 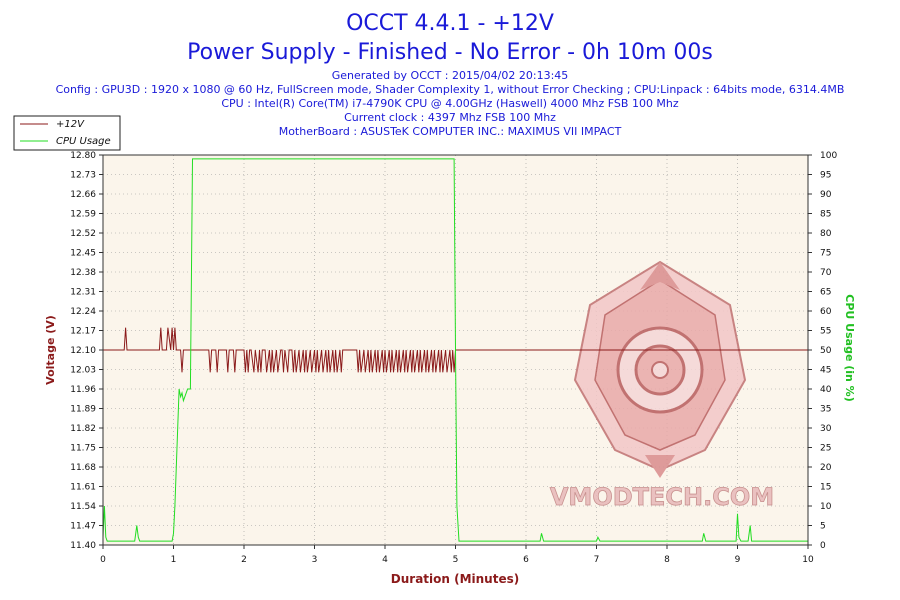 I want to click on y2-tick-label: 75, so click(x=825, y=254).